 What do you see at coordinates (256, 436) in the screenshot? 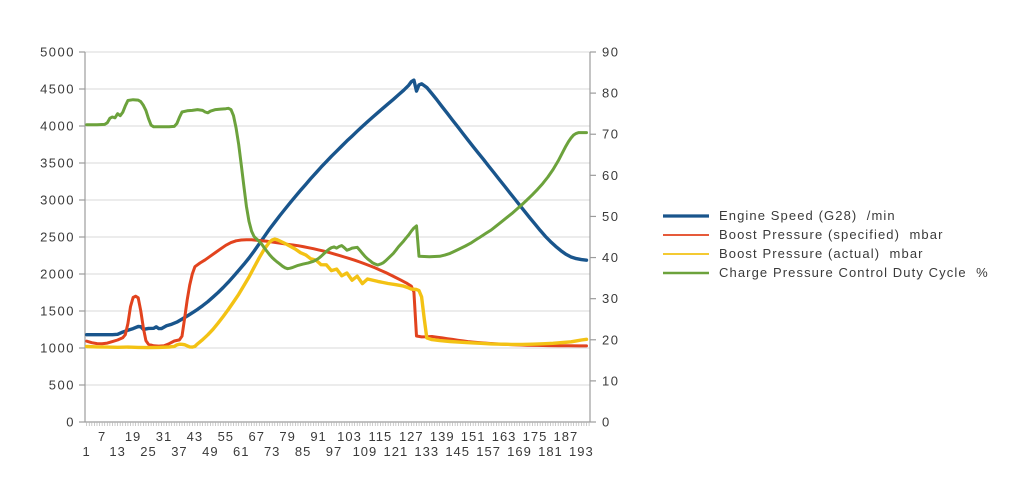
I see `x-axis-label-upper: 67` at bounding box center [256, 436].